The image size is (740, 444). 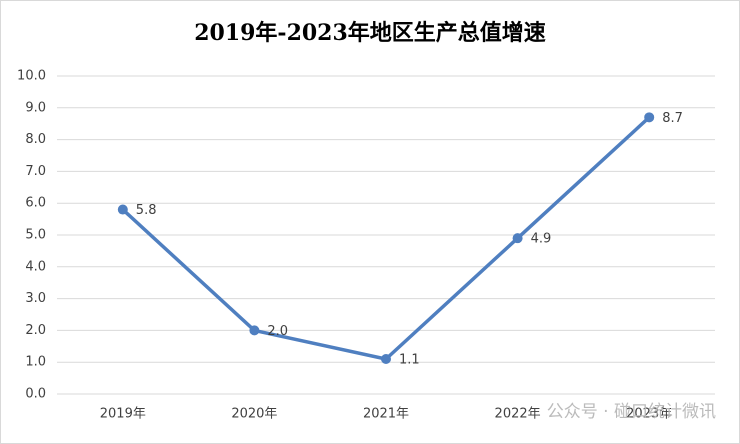 What do you see at coordinates (35, 139) in the screenshot?
I see `y-tick-label: 8.0` at bounding box center [35, 139].